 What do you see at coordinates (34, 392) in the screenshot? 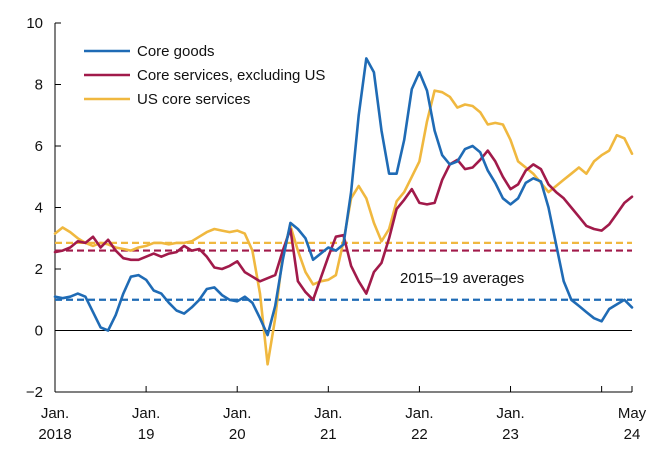
I see `y-tick-label: −2` at bounding box center [34, 392].